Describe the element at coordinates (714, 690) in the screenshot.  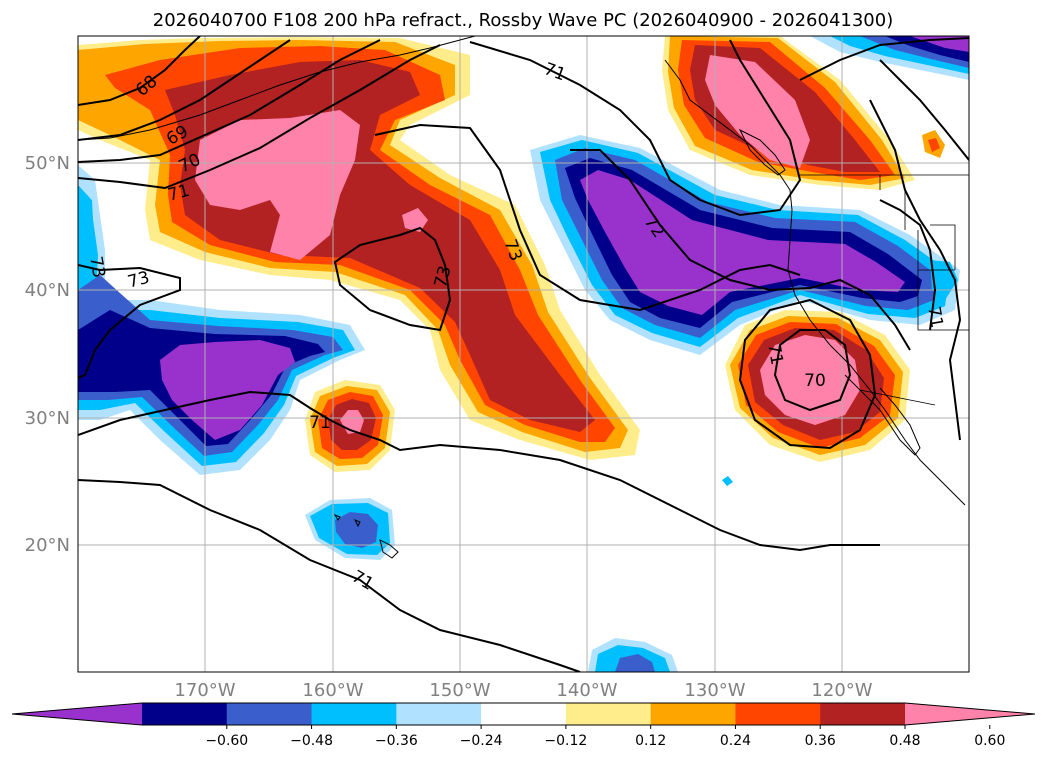
I see `lon-tick-130w: 130°W` at that location.